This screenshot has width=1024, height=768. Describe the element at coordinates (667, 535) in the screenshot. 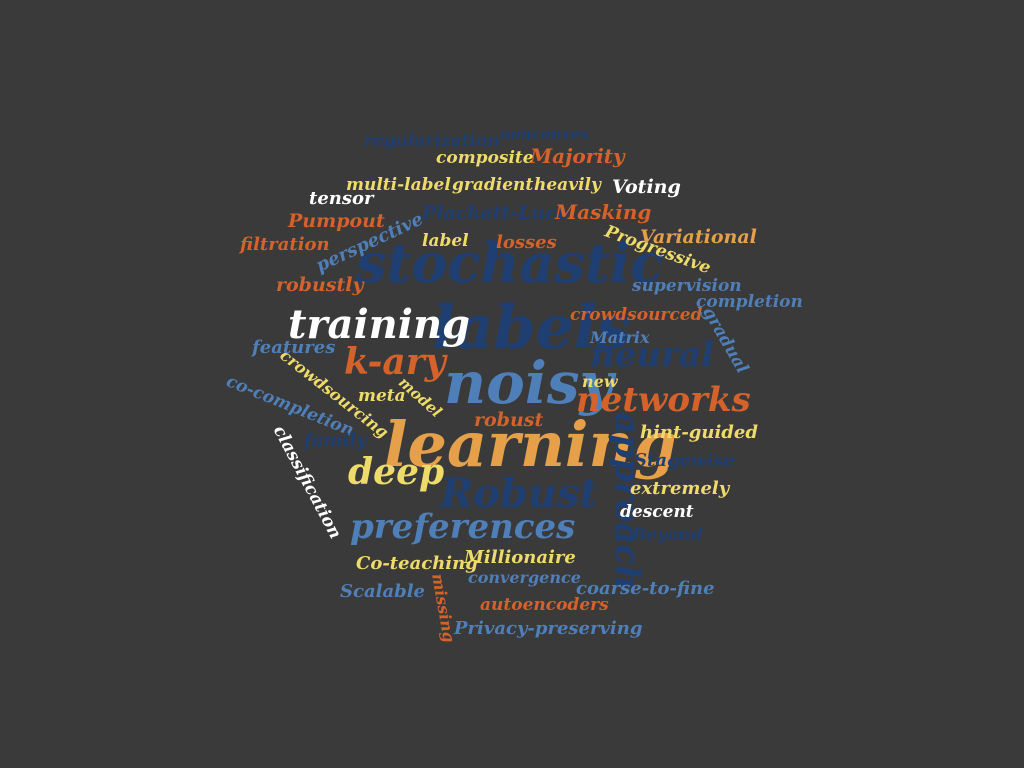

I see `word-beyond: Beyond` at that location.